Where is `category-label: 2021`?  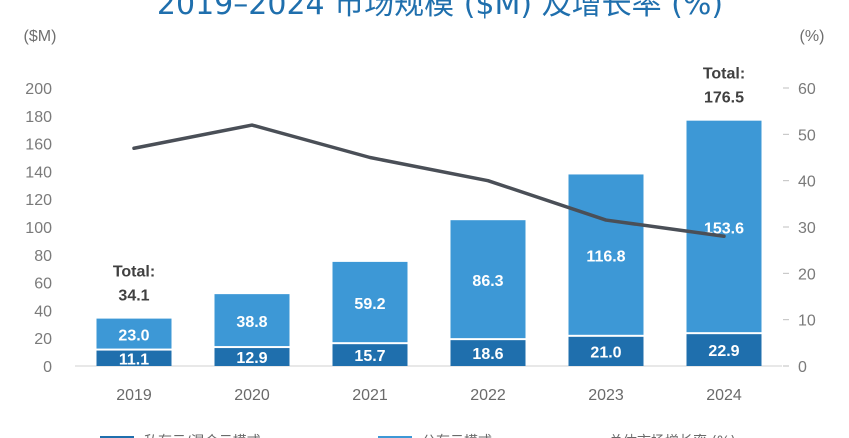
category-label: 2021 is located at coordinates (370, 395).